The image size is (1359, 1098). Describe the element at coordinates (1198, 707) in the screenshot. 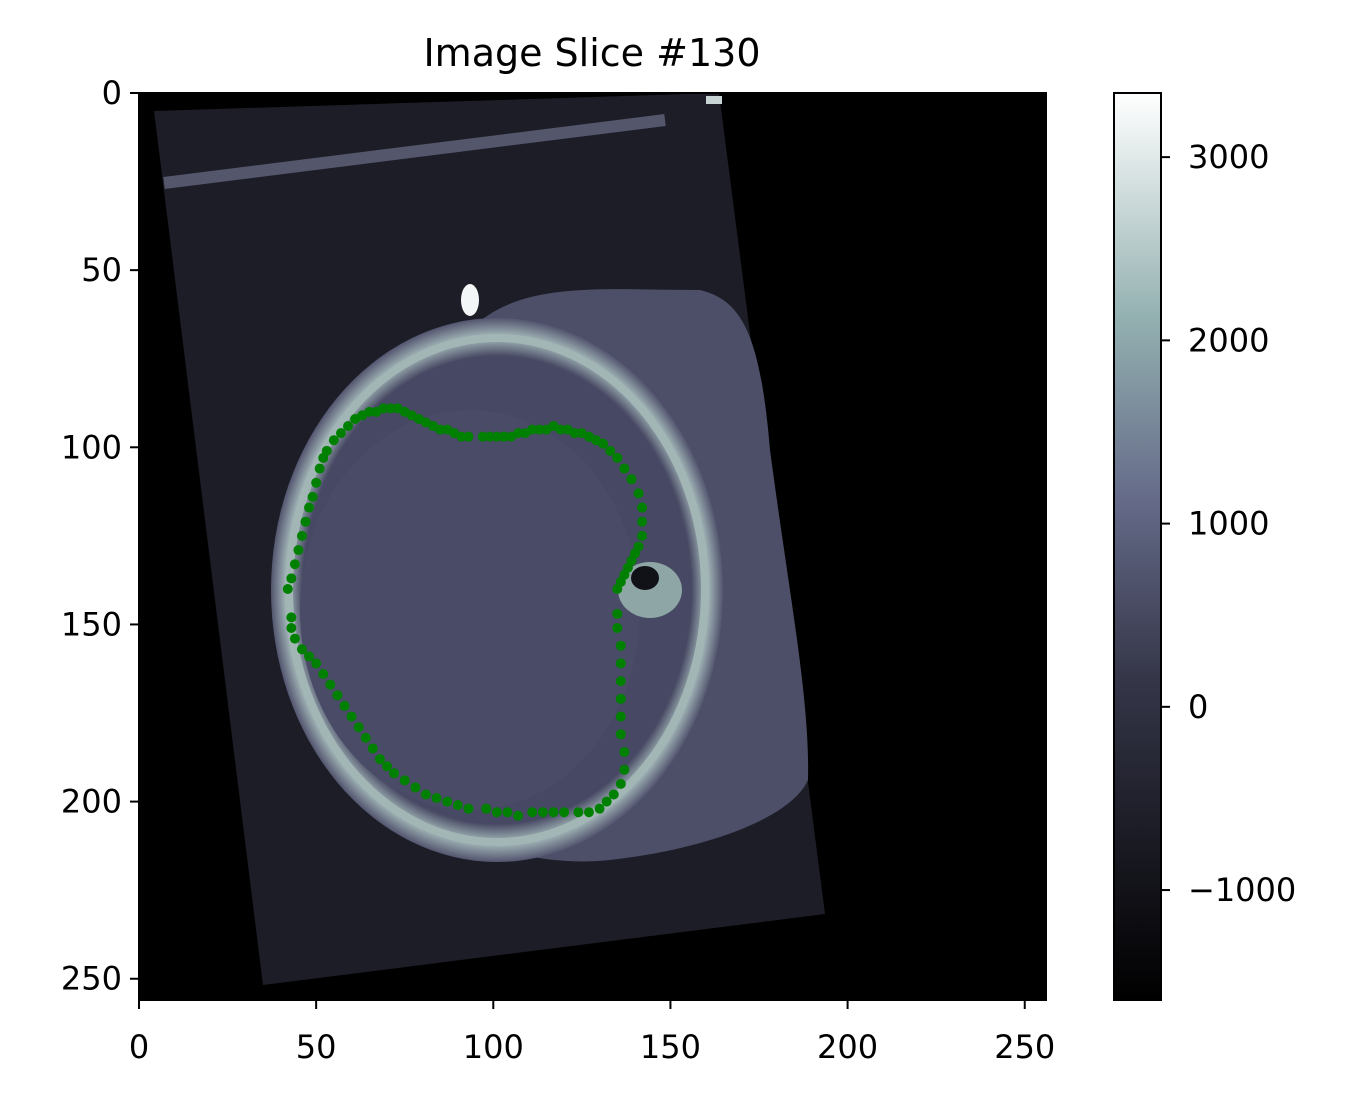

I see `colorbar-tick-label: 0` at that location.